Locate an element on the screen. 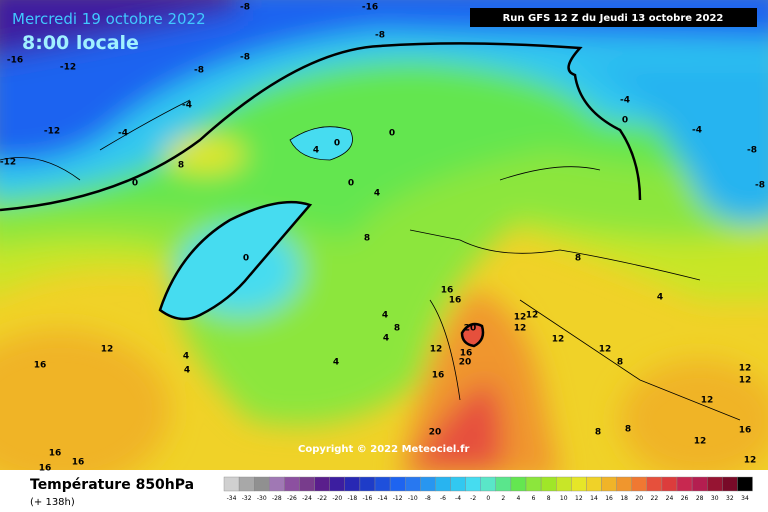  colorbar-label: -14 is located at coordinates (383, 498).